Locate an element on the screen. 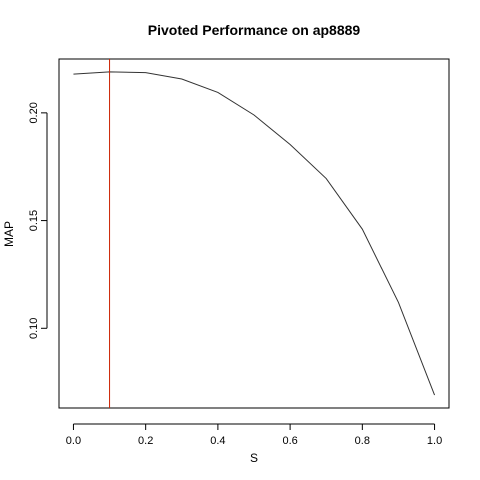 The width and height of the screenshot is (480, 480). y-axis: 0.10 0.15 0.20 is located at coordinates (38, 220).